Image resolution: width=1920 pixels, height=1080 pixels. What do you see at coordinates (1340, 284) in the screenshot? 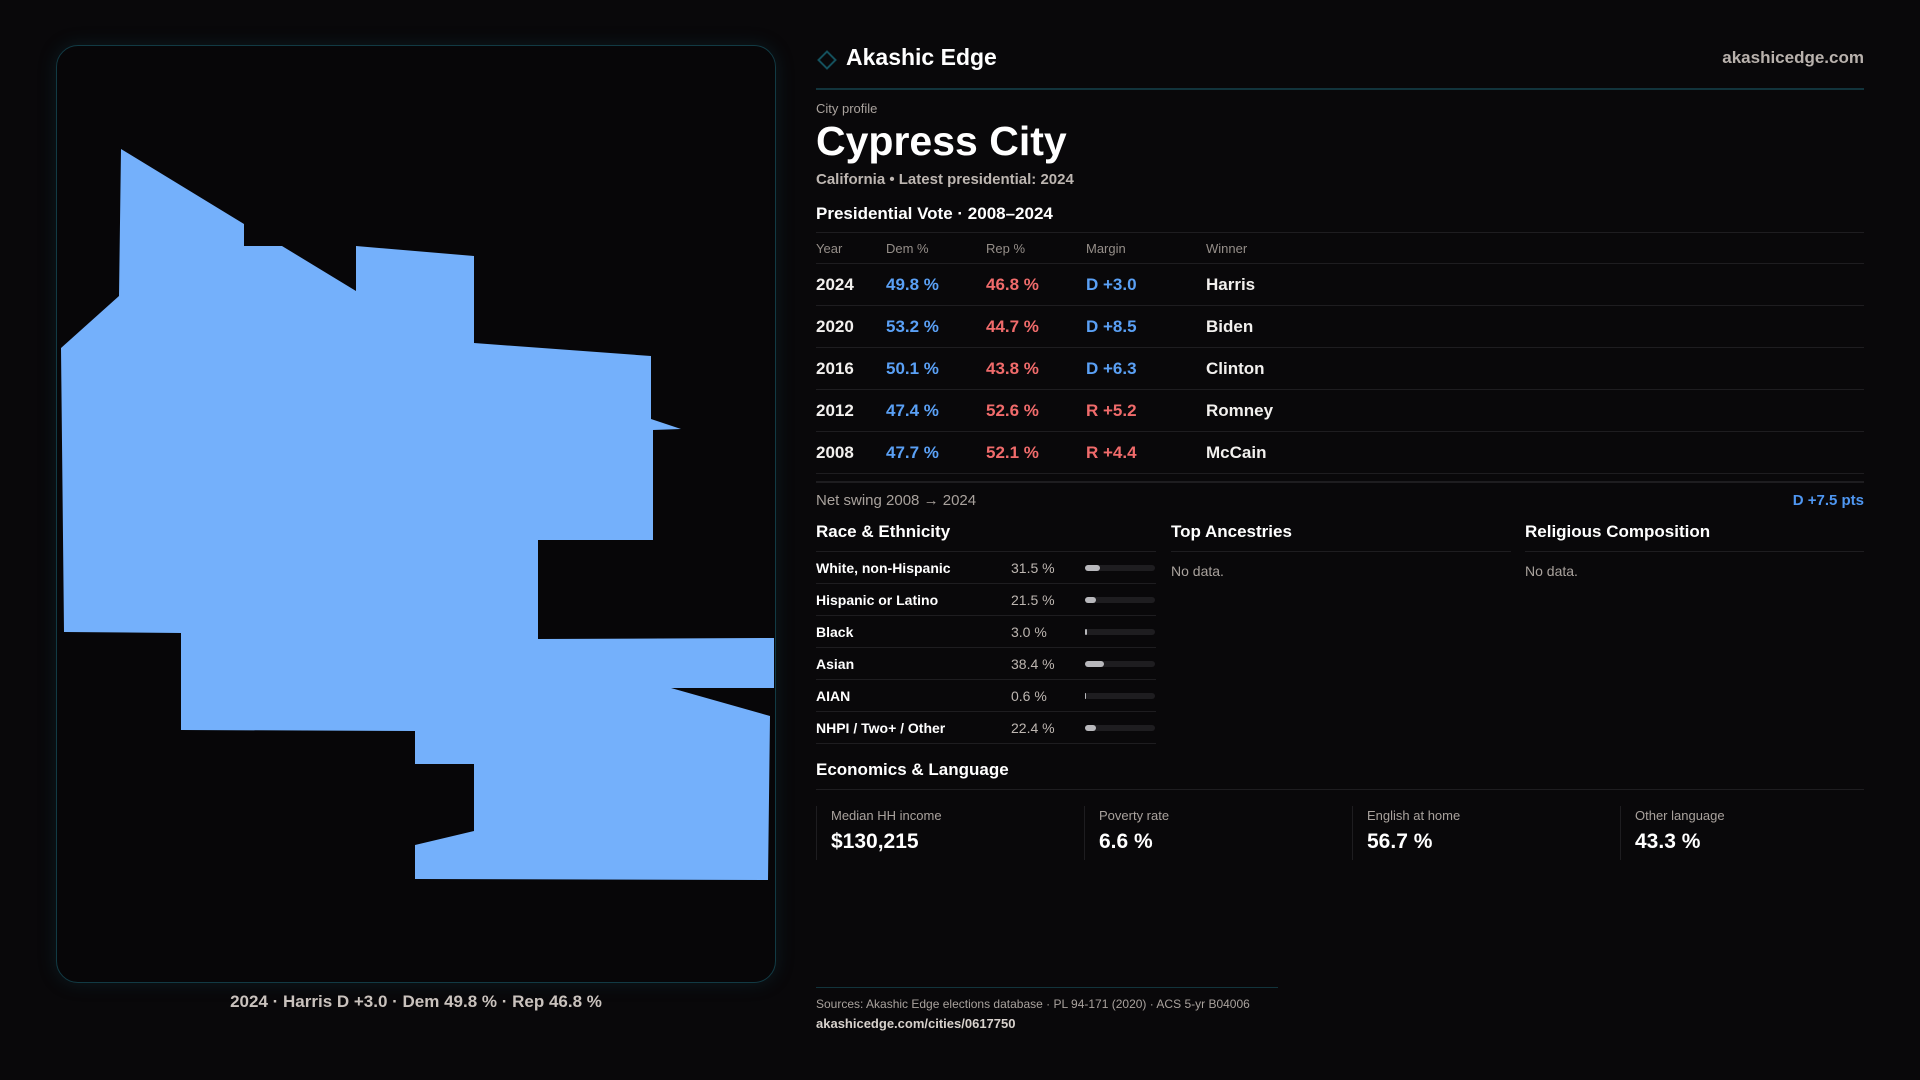
I see `vote-row: 2024 49.8 % 46.8 % D +3.0 Harris` at bounding box center [1340, 284].